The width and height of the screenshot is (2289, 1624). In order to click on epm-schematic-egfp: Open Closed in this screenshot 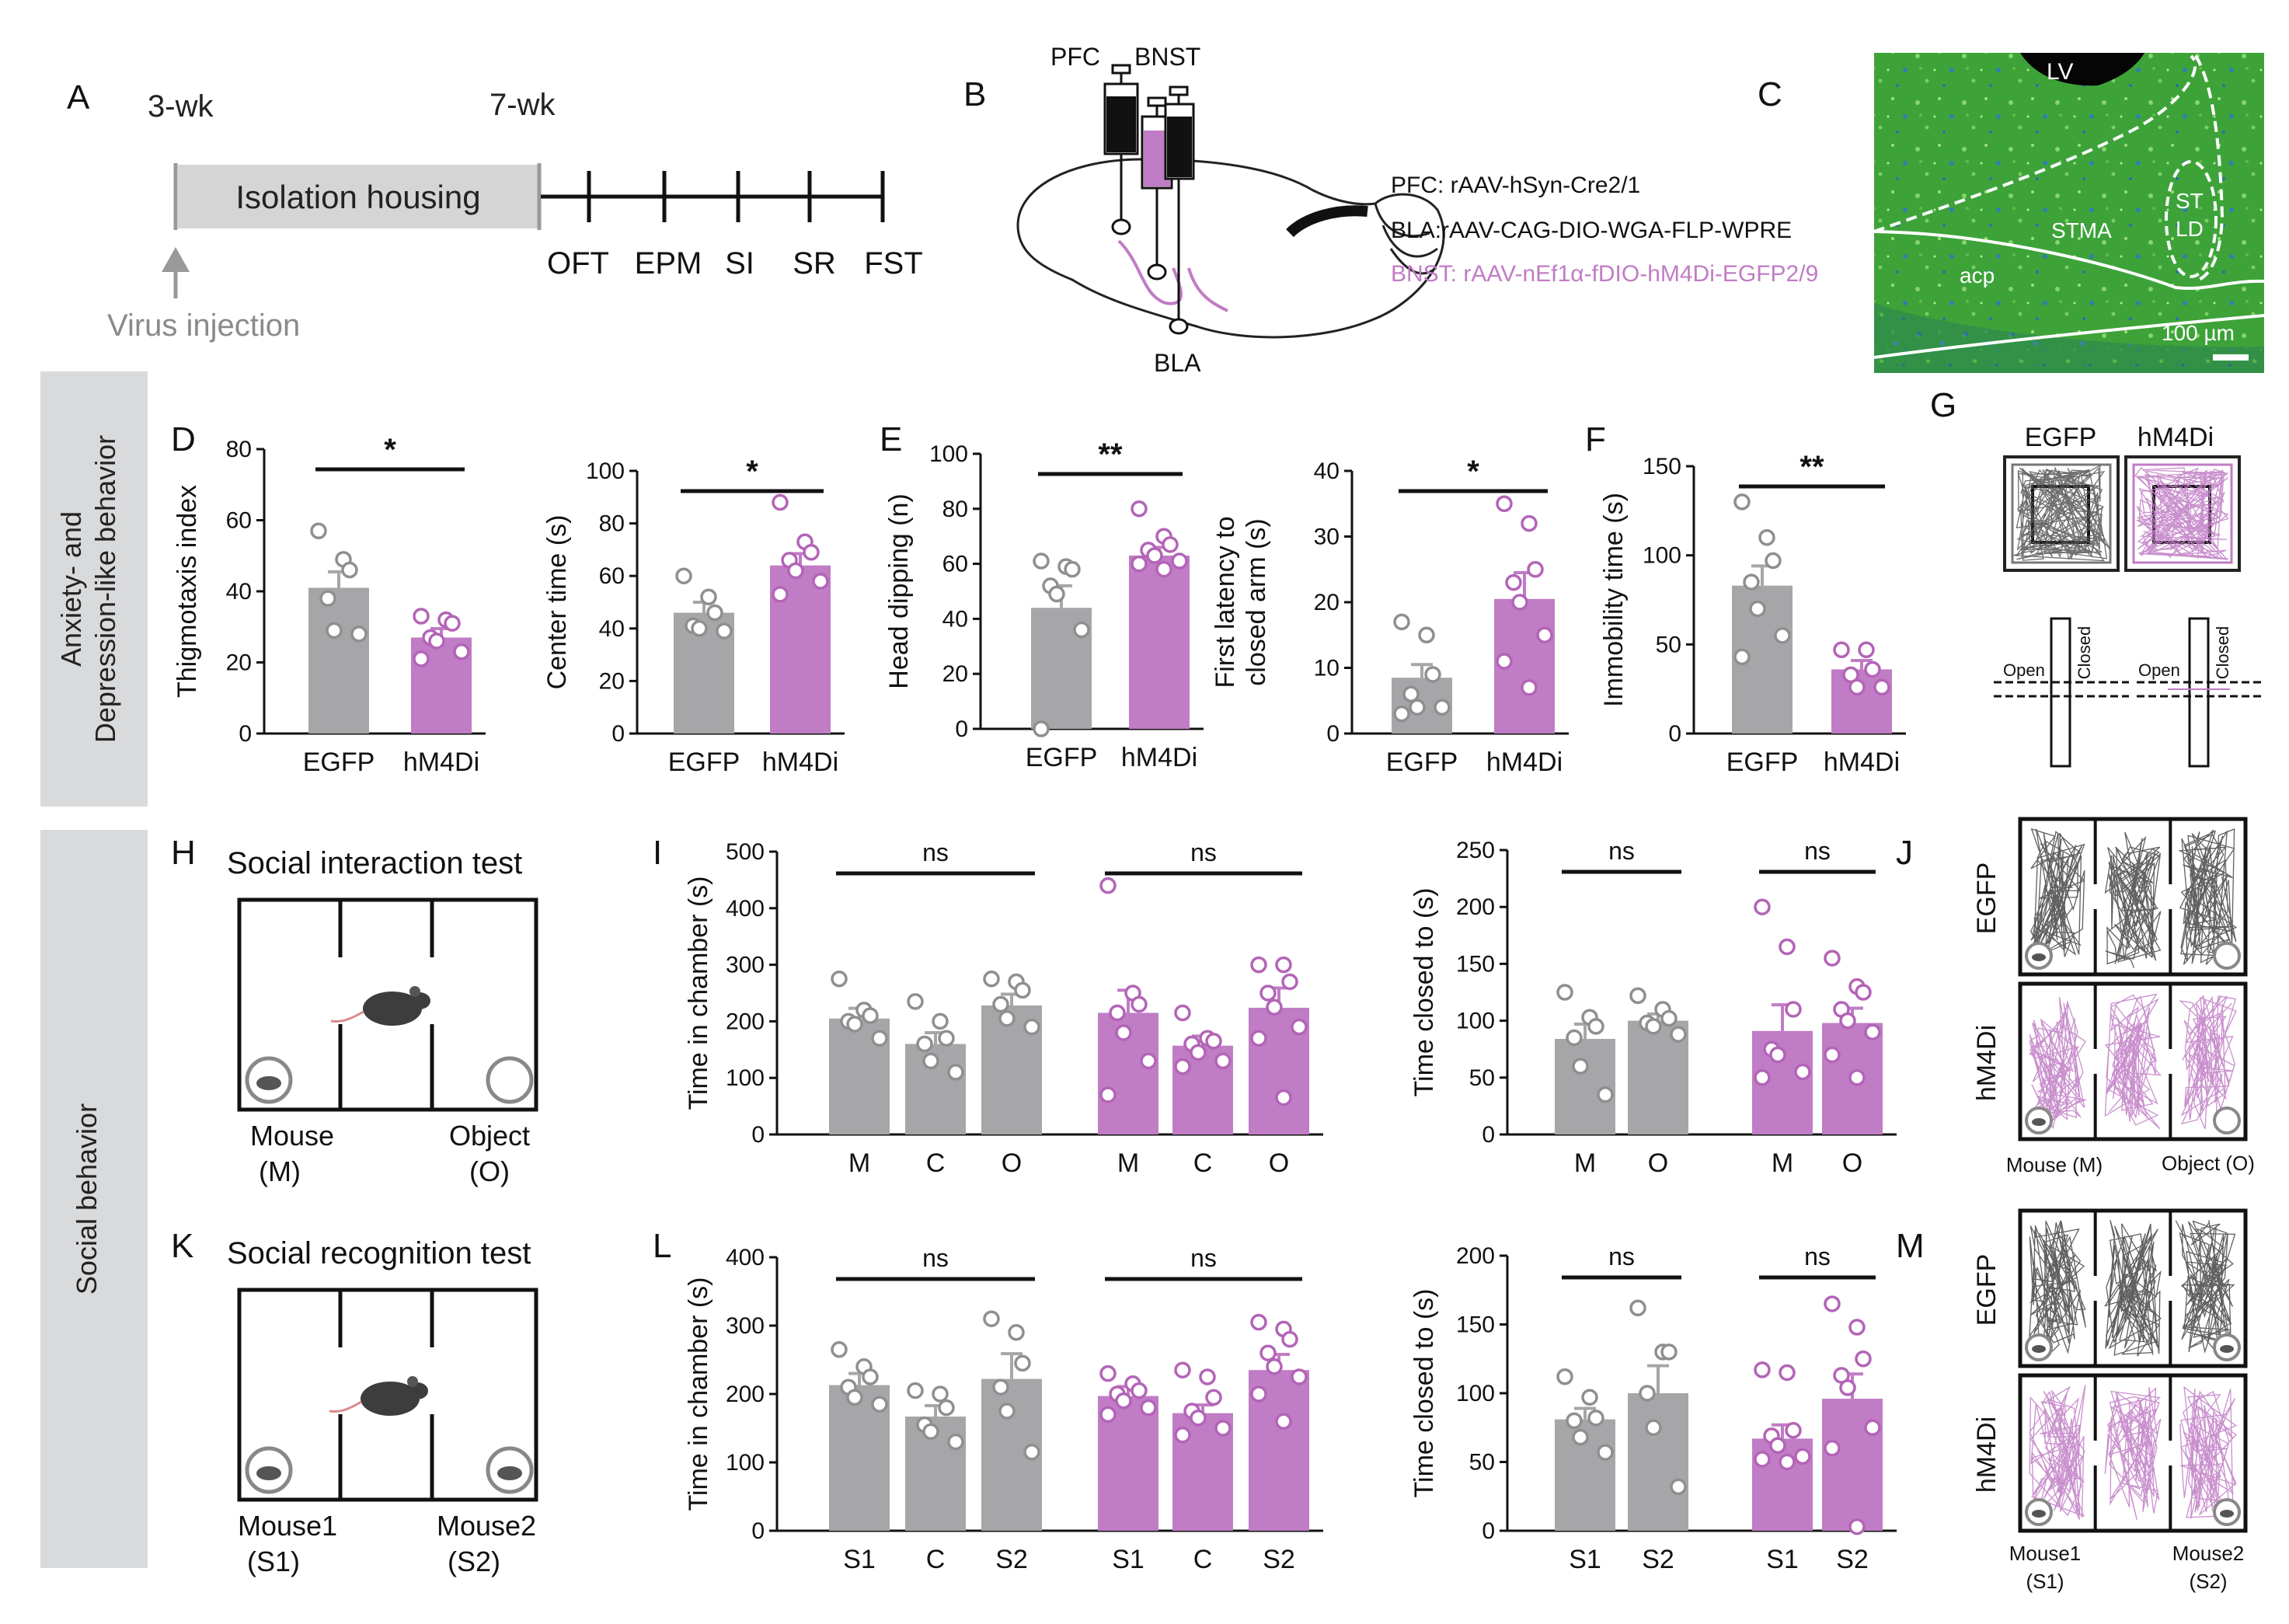, I will do `click(2061, 692)`.